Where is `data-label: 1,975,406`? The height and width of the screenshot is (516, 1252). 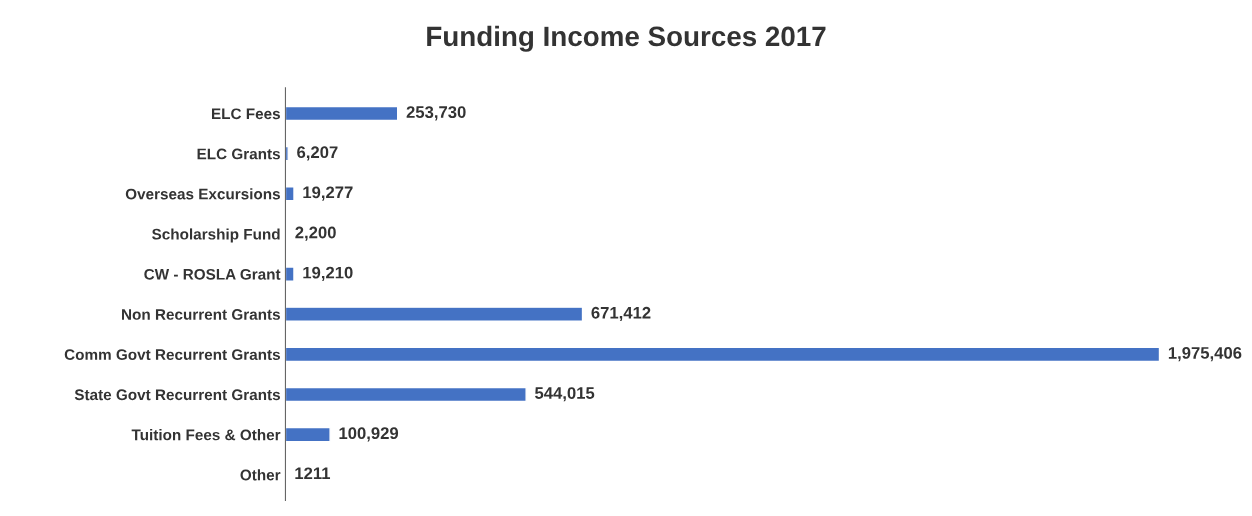 data-label: 1,975,406 is located at coordinates (1205, 354).